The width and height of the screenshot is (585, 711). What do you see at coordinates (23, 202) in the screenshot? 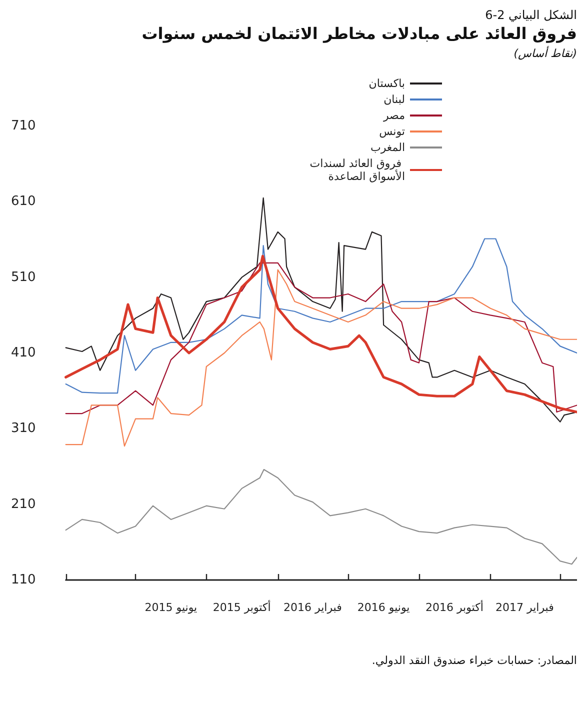
I see `y-tick-label: 610` at bounding box center [23, 202].